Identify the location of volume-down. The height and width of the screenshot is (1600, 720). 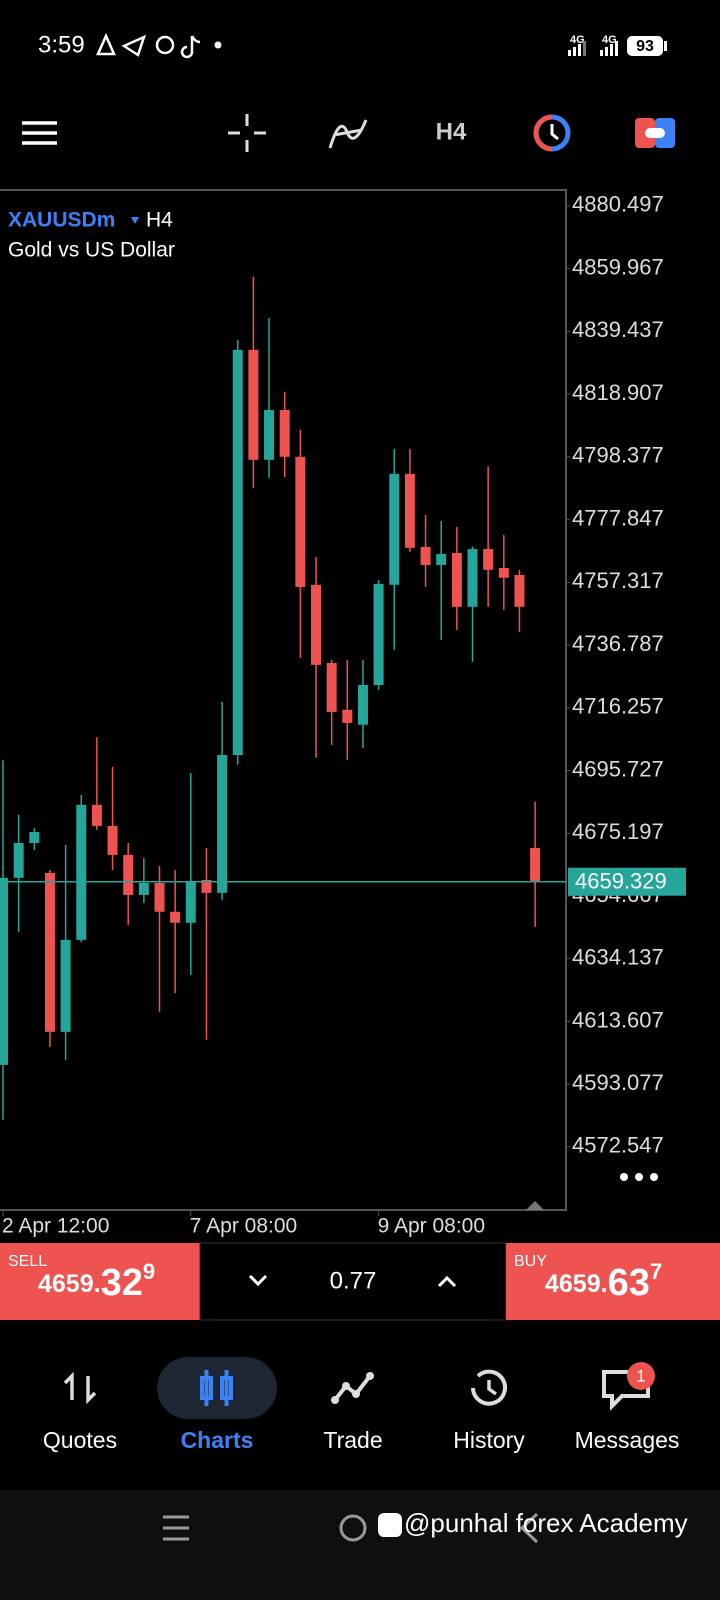
(258, 1280).